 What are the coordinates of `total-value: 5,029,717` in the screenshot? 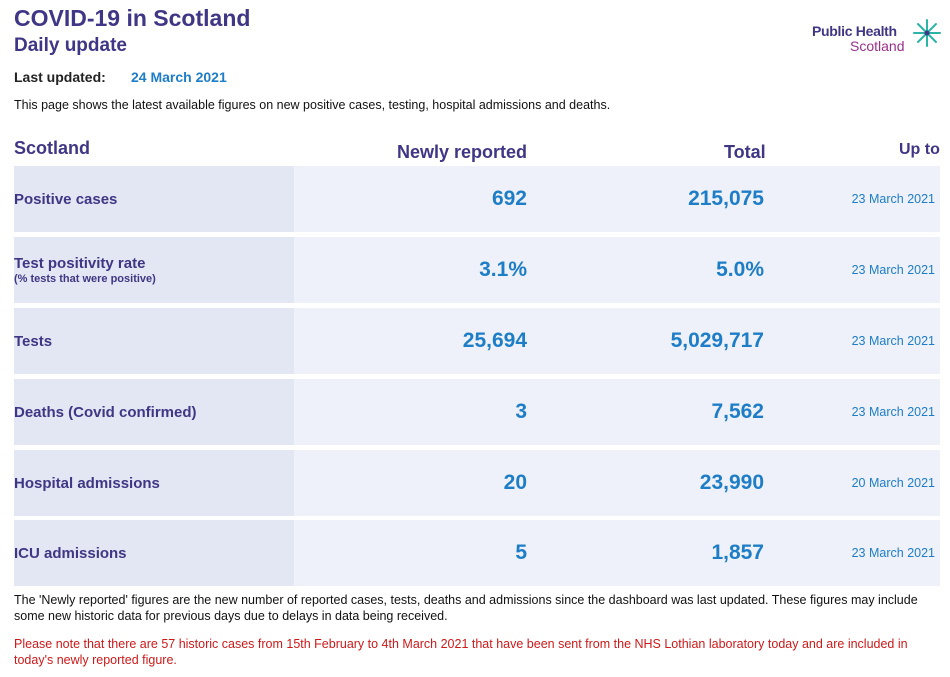 It's located at (717, 340).